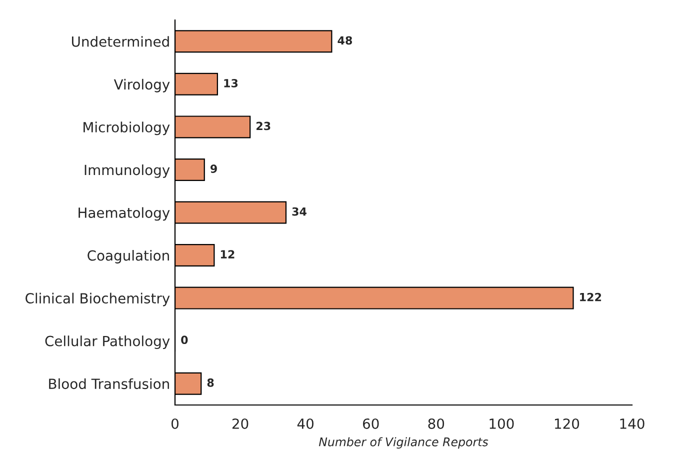 The height and width of the screenshot is (457, 680). I want to click on x-tick-label: 140, so click(632, 423).